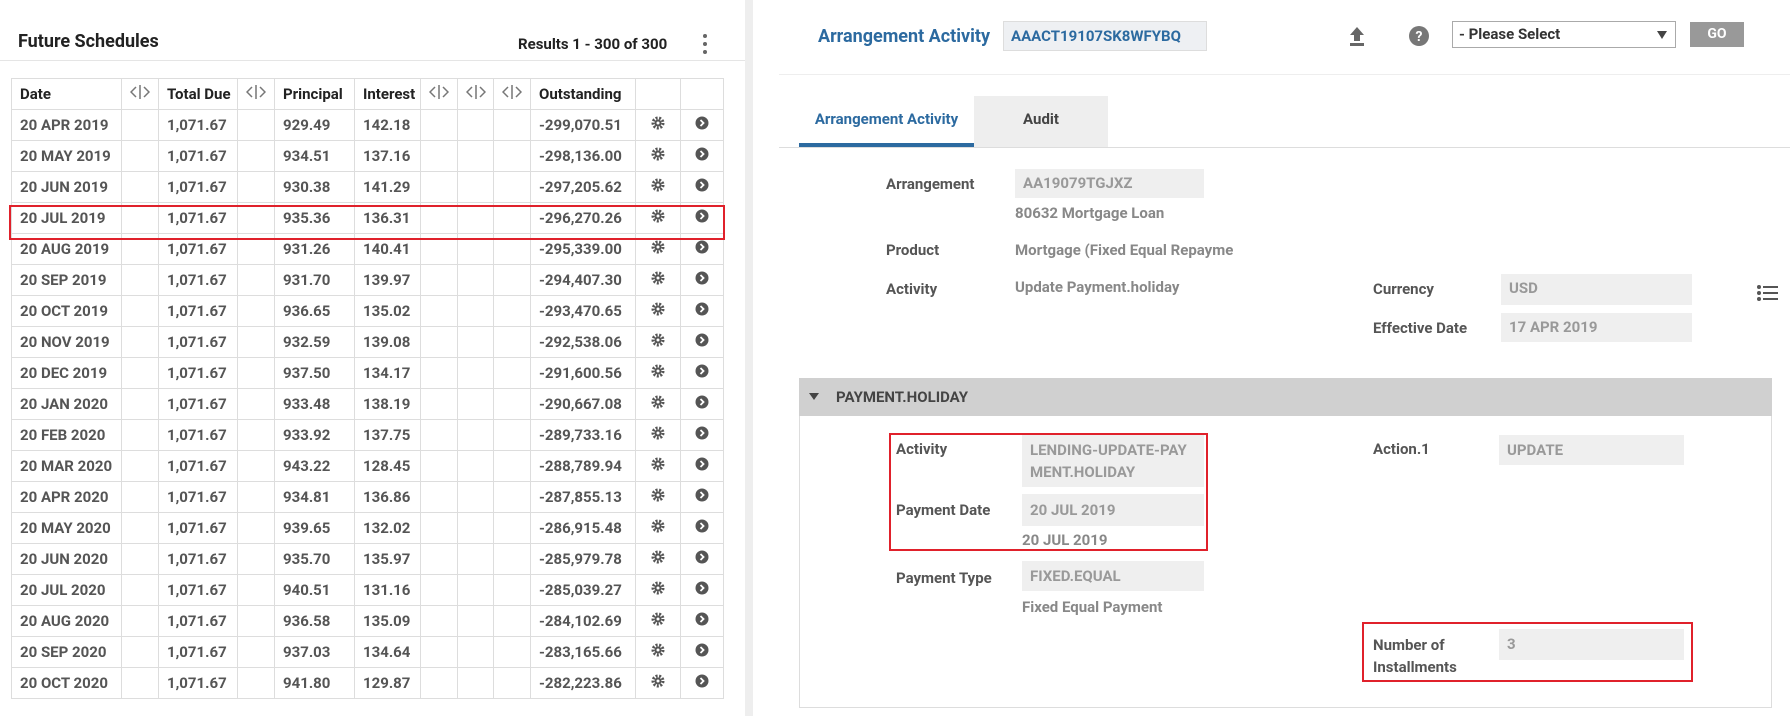  What do you see at coordinates (1124, 250) in the screenshot?
I see `field-value: Mortgage (Fixed Equal Repayme` at bounding box center [1124, 250].